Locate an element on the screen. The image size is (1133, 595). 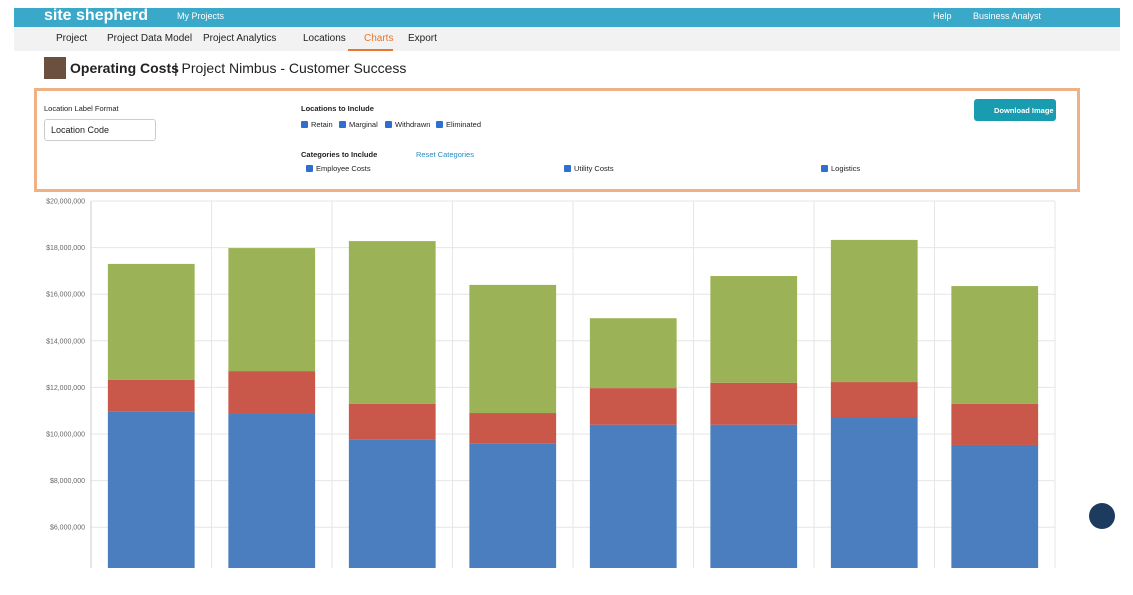
select-value: Location Code is located at coordinates (80, 130).